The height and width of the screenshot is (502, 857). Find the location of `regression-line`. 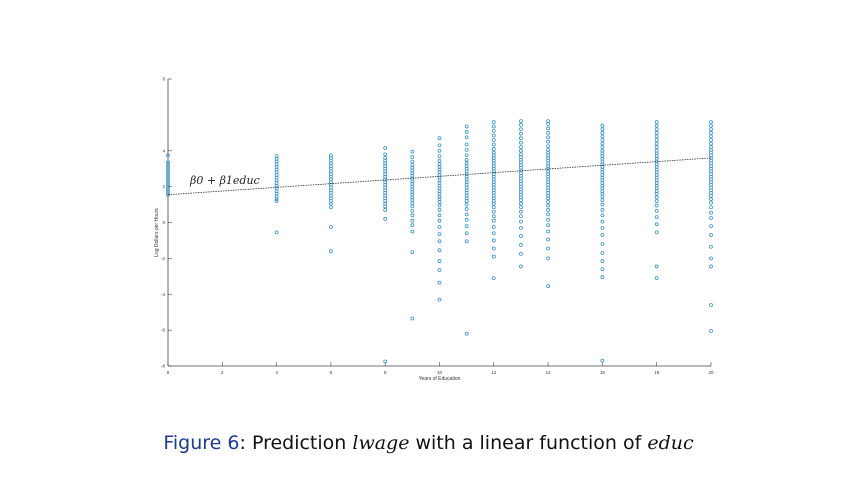

regression-line is located at coordinates (439, 176).